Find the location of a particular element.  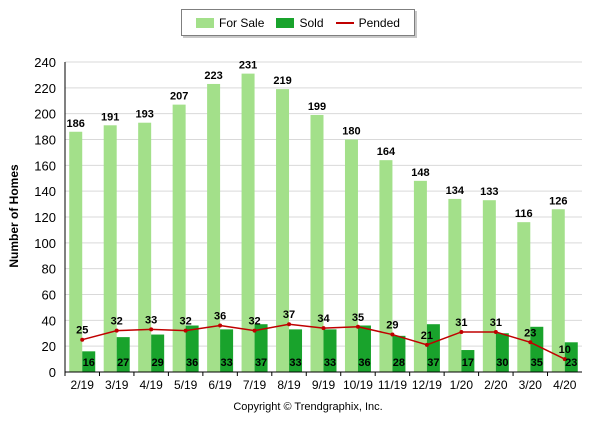

x-tick-label: 10/19 is located at coordinates (358, 385).